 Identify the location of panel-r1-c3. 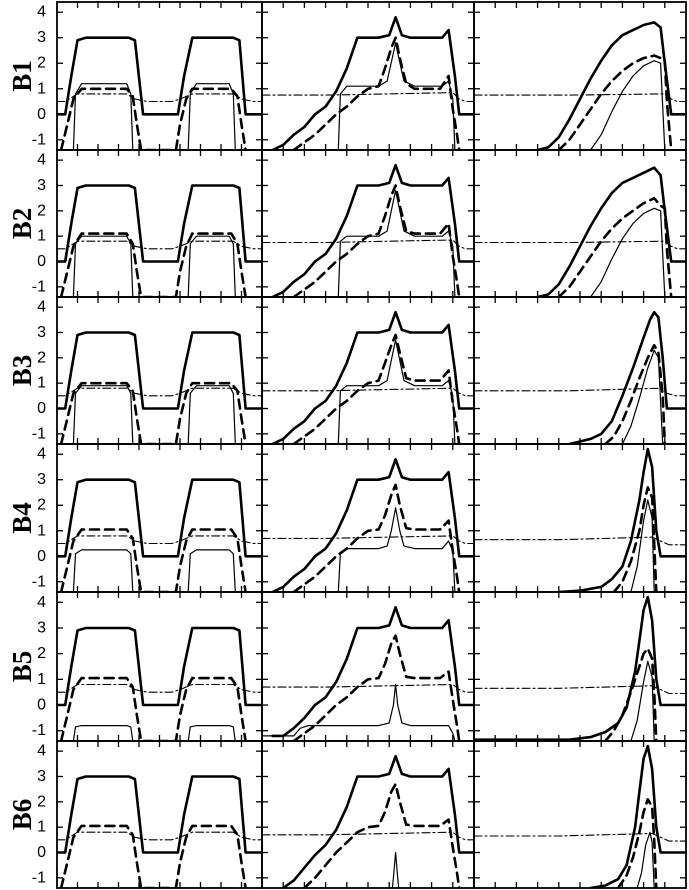
(580, 76).